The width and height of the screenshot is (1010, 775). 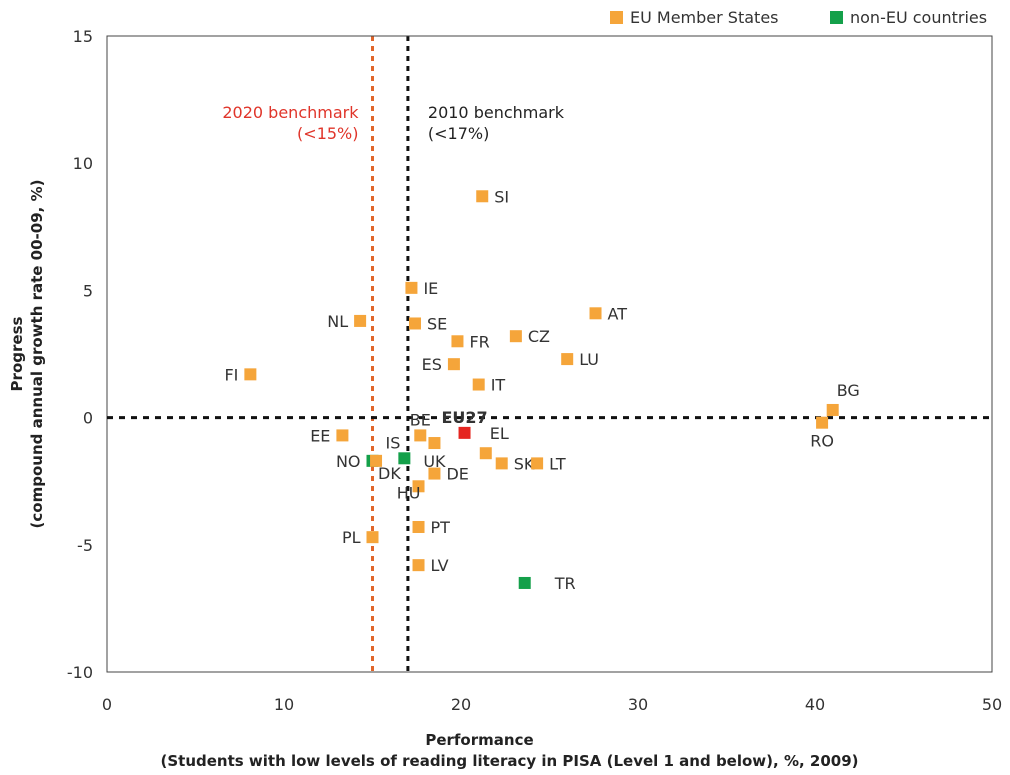 I want to click on data-point-lt, so click(x=537, y=463).